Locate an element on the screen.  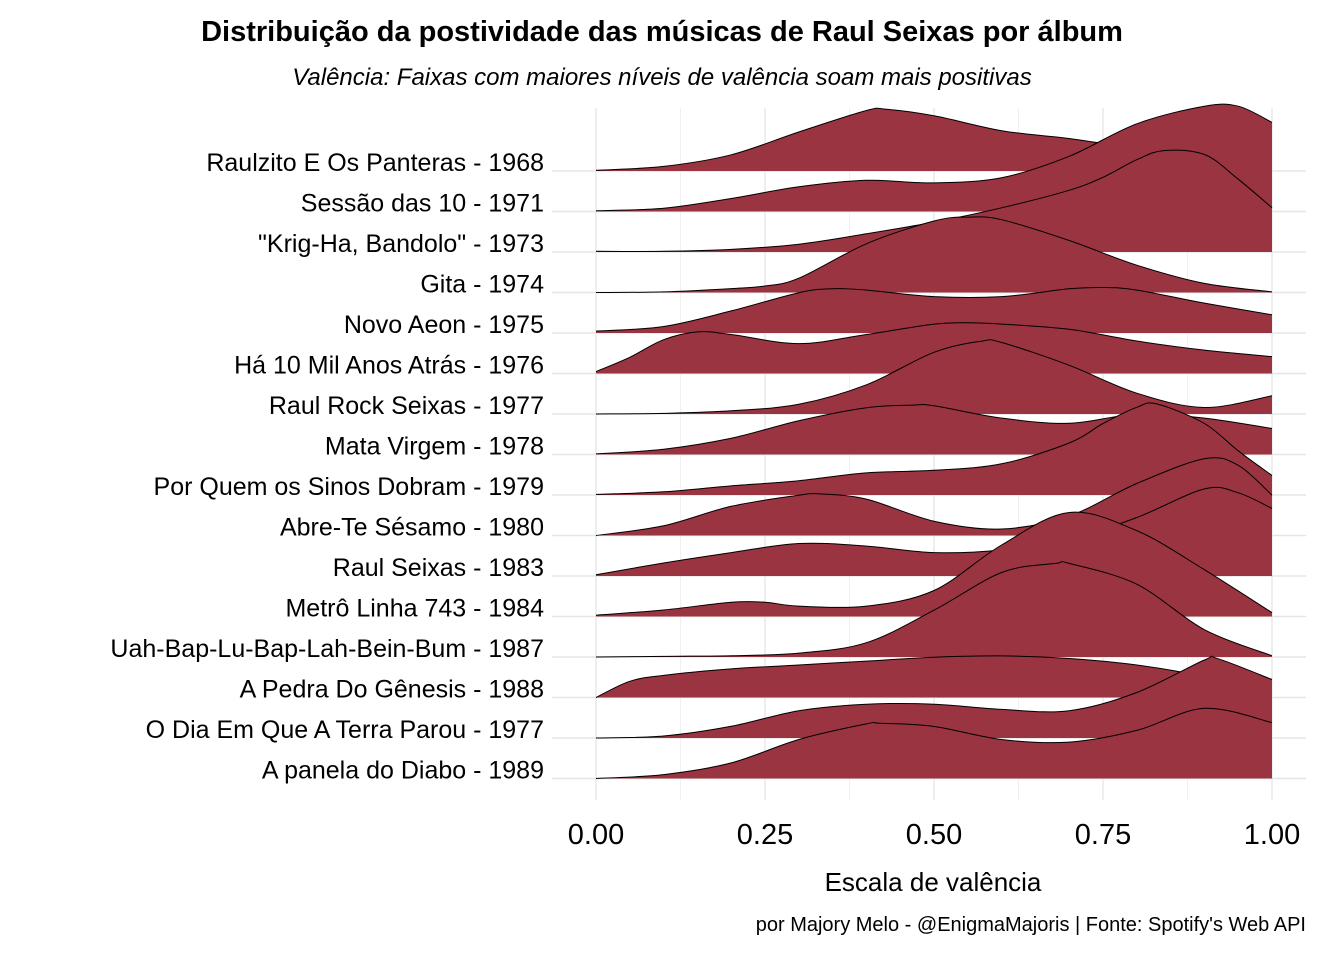
x-axis-title: Escala de valência is located at coordinates (933, 882).